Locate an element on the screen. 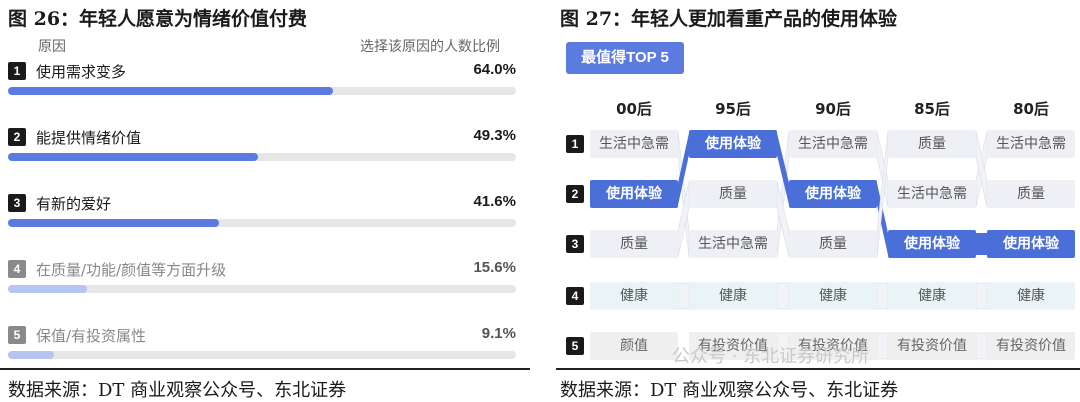 Image resolution: width=1080 pixels, height=402 pixels. top5-badge: 最值得TOP 5 is located at coordinates (625, 58).